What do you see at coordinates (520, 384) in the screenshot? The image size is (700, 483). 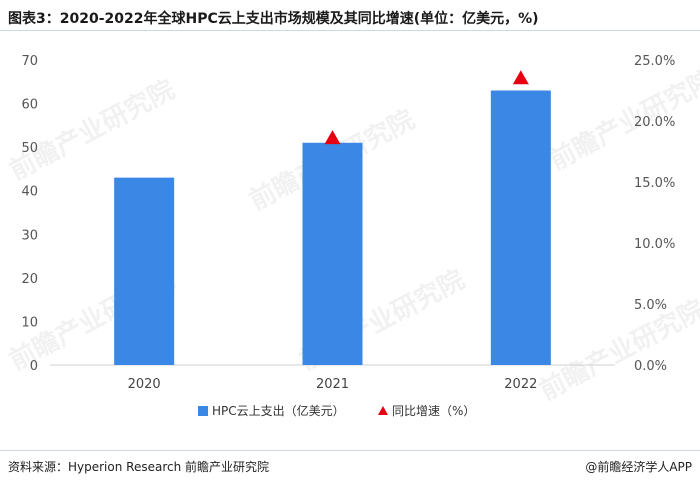 I see `x-tick-label: 2022` at bounding box center [520, 384].